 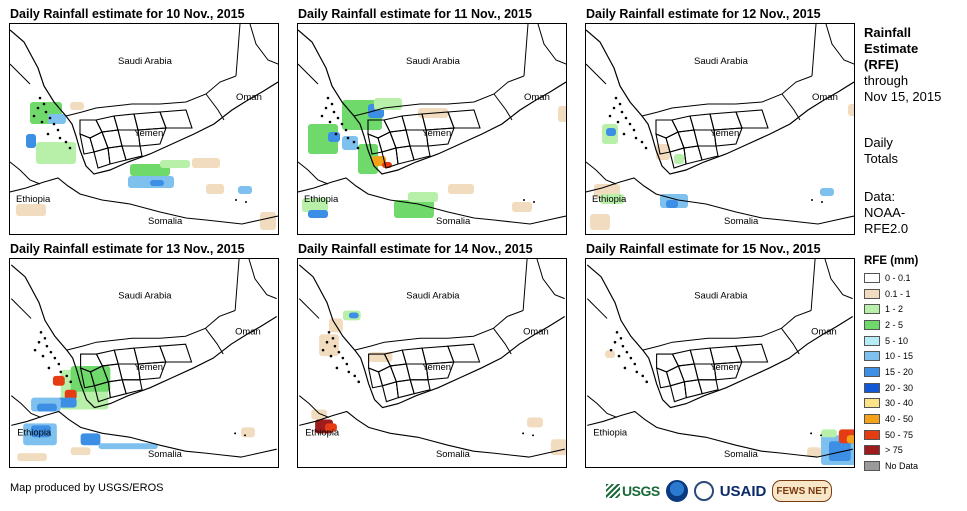 I want to click on data-label: Data:, so click(x=880, y=196).